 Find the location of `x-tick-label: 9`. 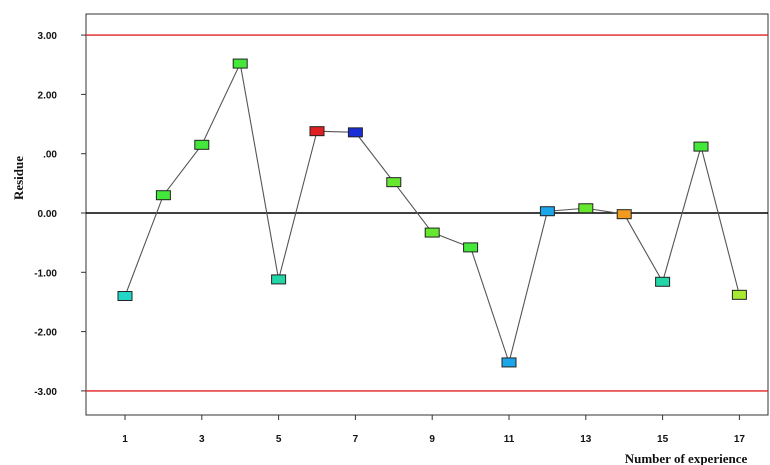

x-tick-label: 9 is located at coordinates (432, 439).